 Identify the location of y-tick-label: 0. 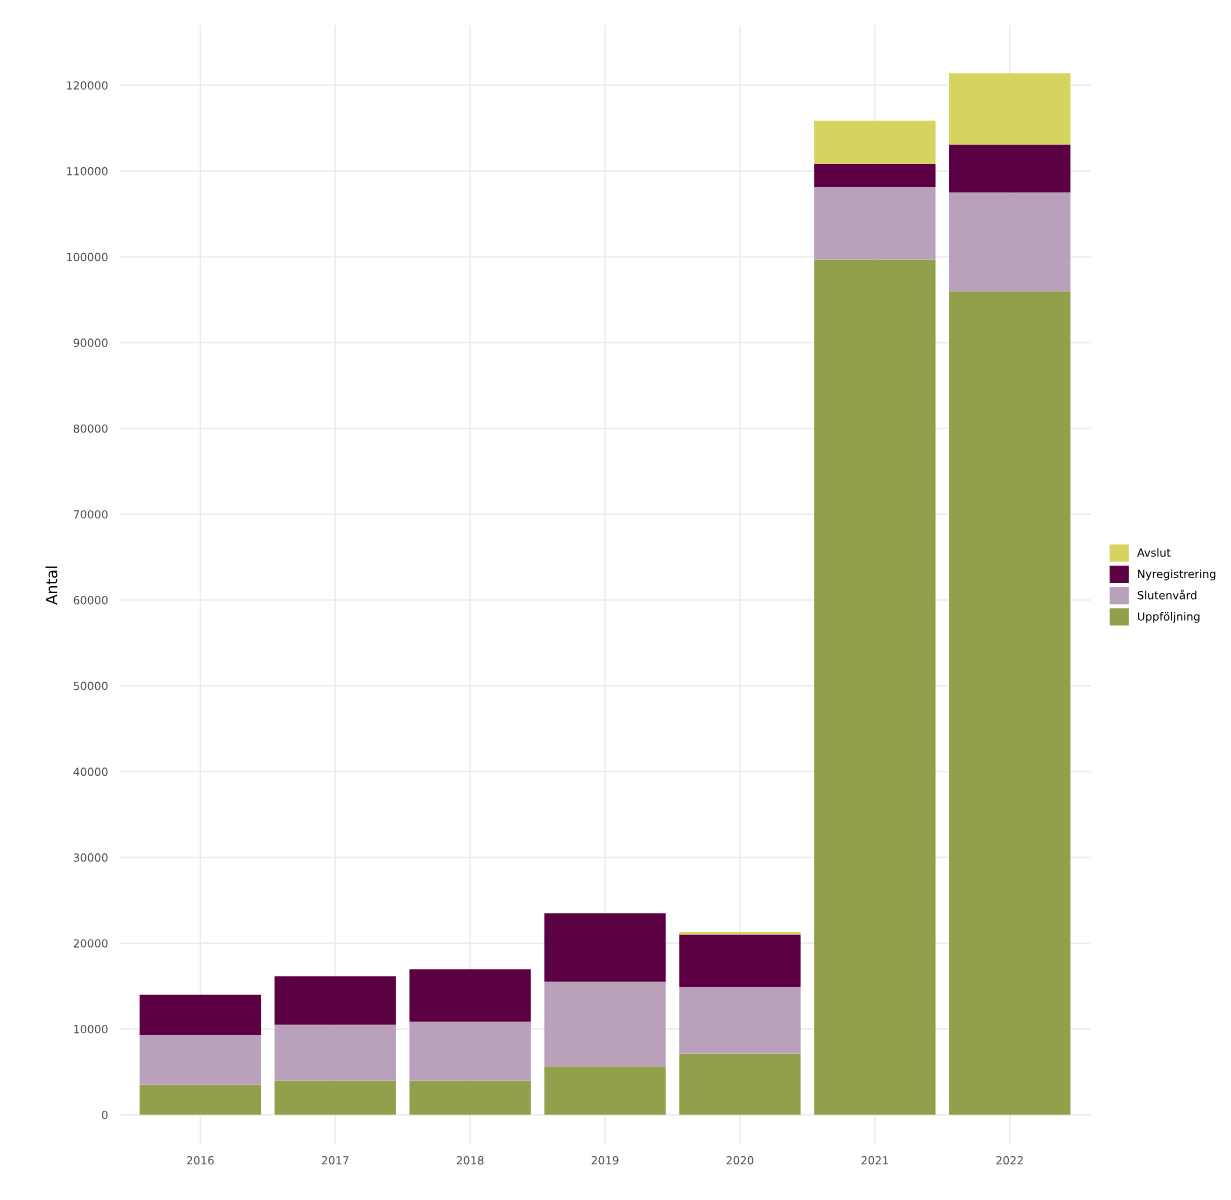
(104, 1115).